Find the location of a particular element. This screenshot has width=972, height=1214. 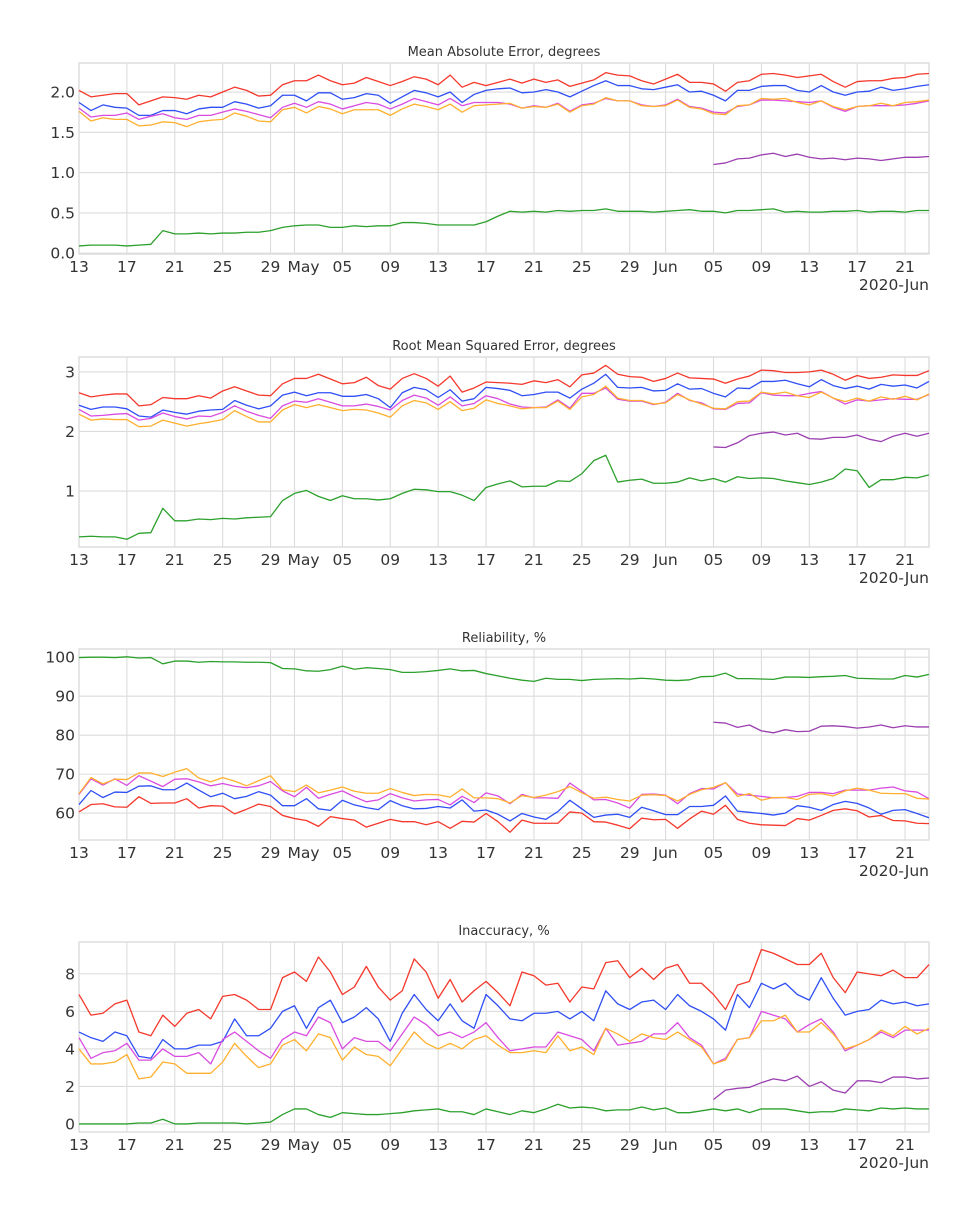

y-tick-label: 3 is located at coordinates (70, 372).